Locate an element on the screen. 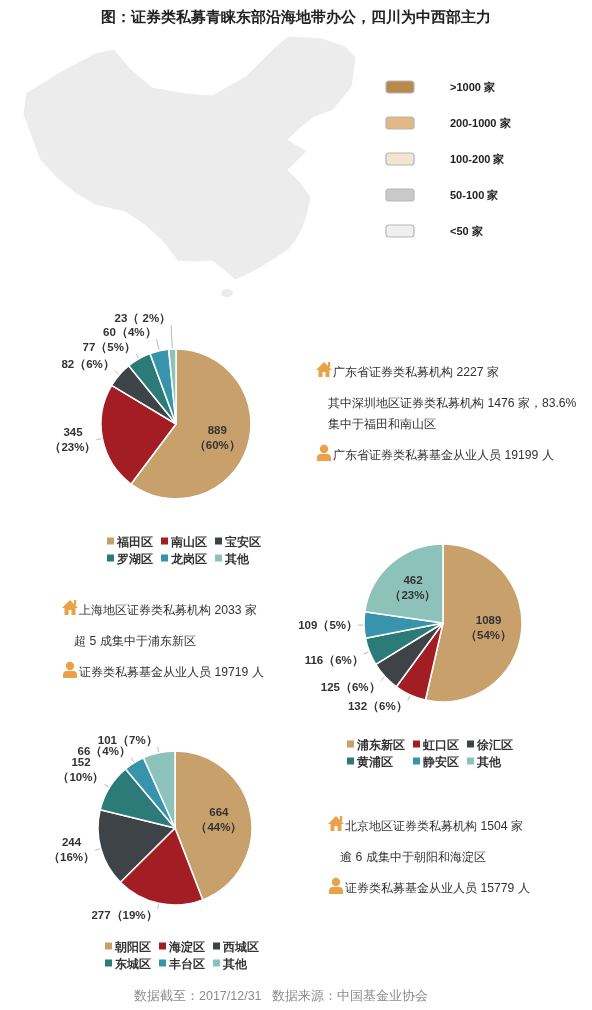 The width and height of the screenshot is (592, 1010). text: 图：证券类私募青睐东部沿海地带办公，四川为中西部主力 is located at coordinates (296, 16).